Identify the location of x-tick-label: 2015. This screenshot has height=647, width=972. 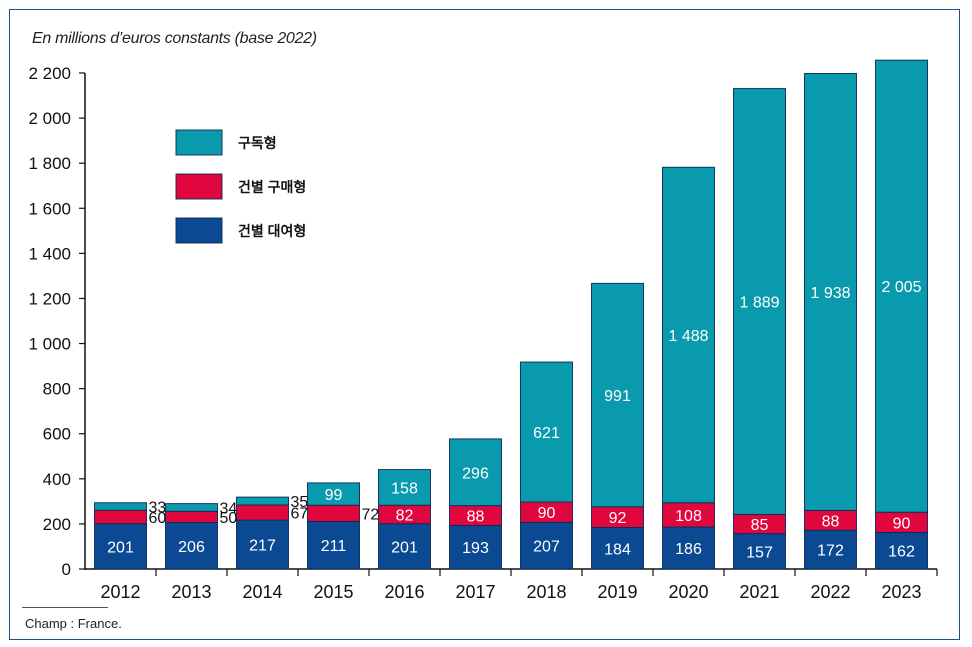
(333, 592).